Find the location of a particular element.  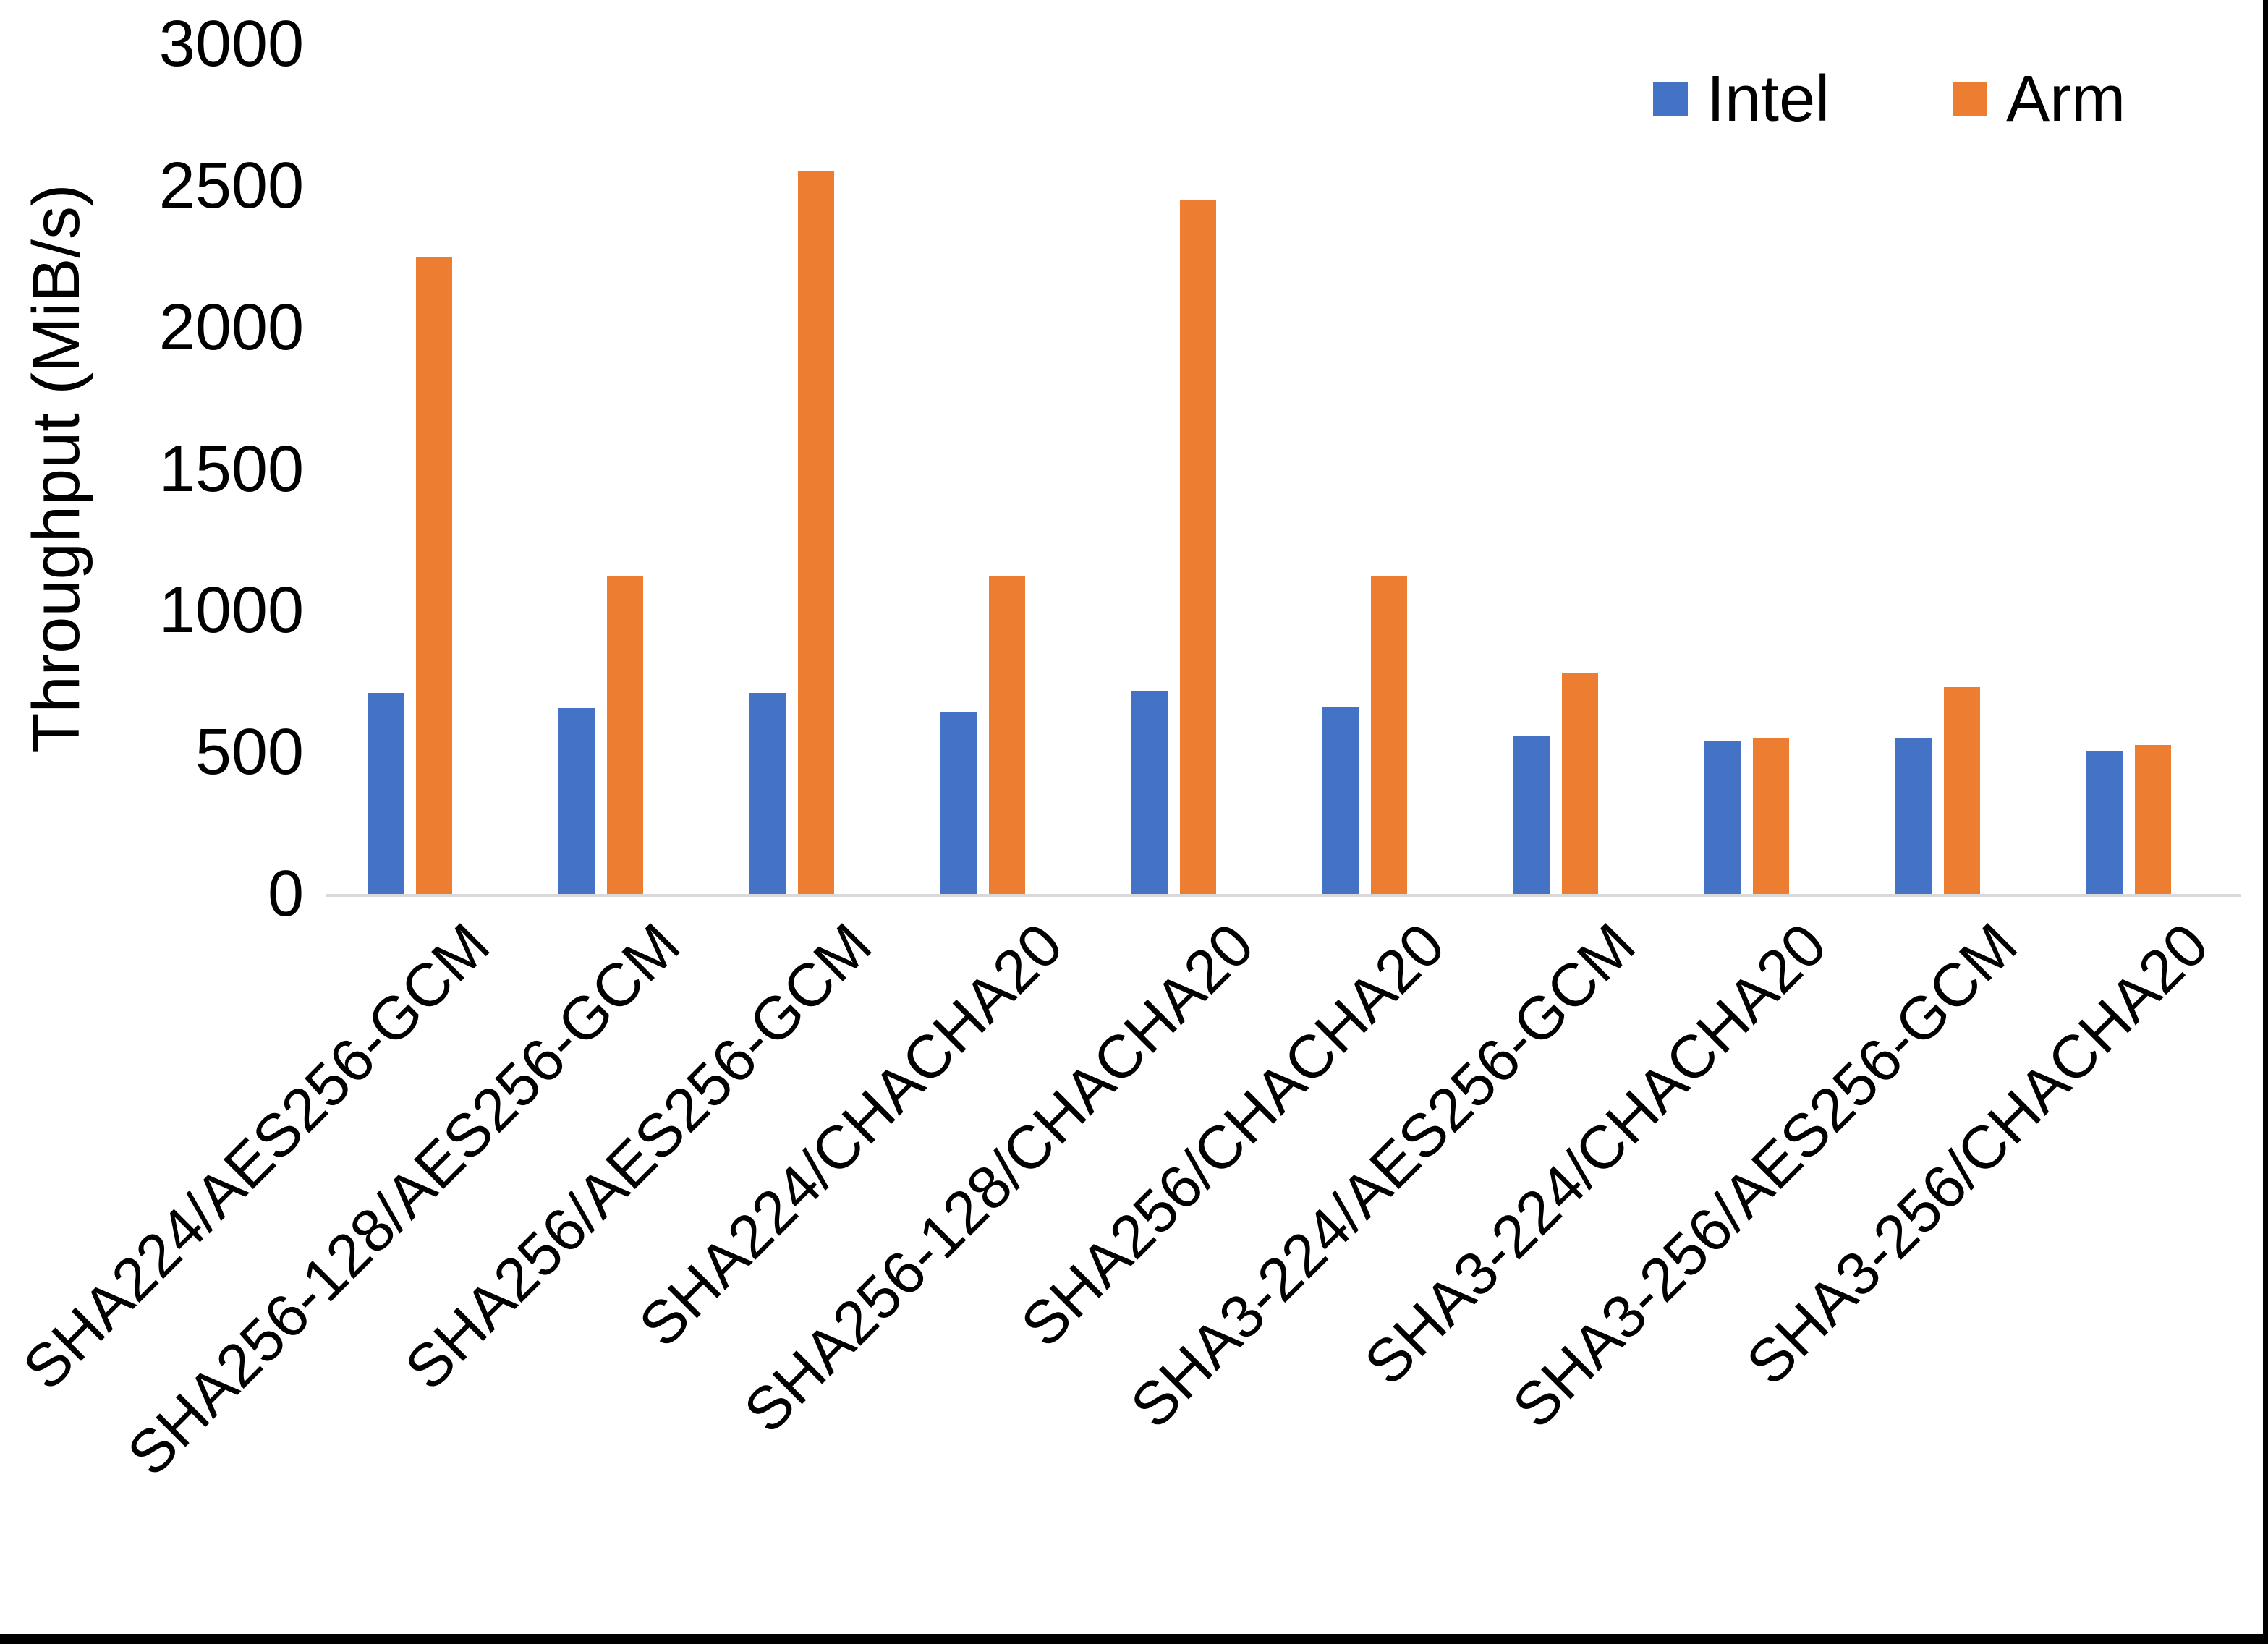

y-tick-label: 2500 is located at coordinates (231, 185).